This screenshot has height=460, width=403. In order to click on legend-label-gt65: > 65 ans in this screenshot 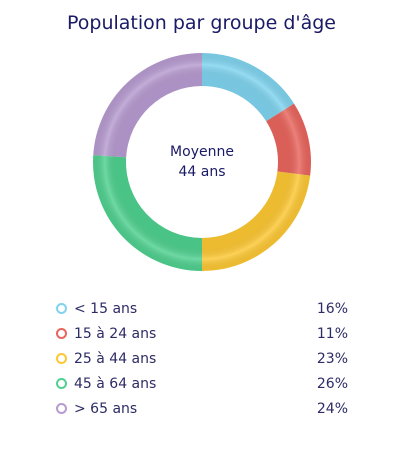, I will do `click(106, 408)`.